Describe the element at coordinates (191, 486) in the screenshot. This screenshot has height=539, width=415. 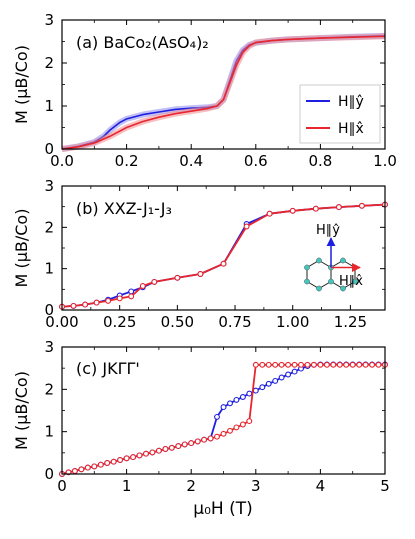
I see `x-tick-label: 2` at that location.